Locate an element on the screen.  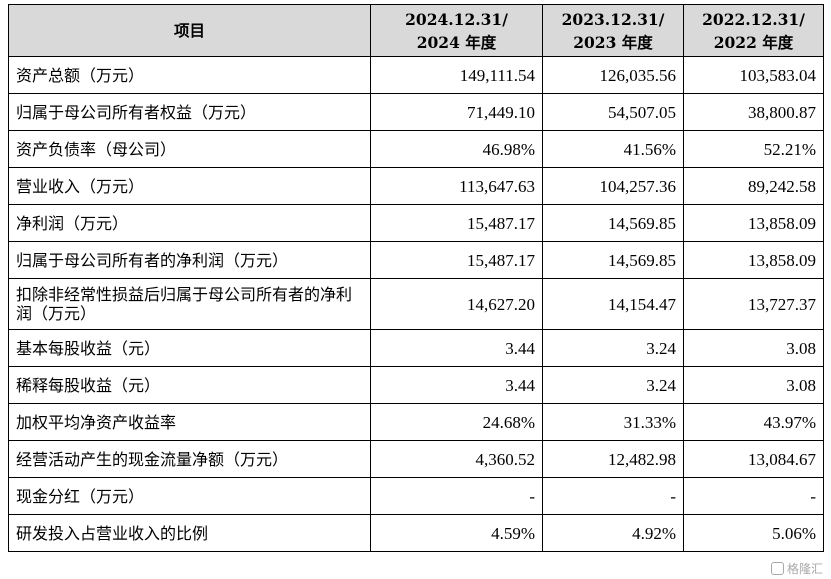
table-row: 现金分红（万元） - - - is located at coordinates (416, 496).